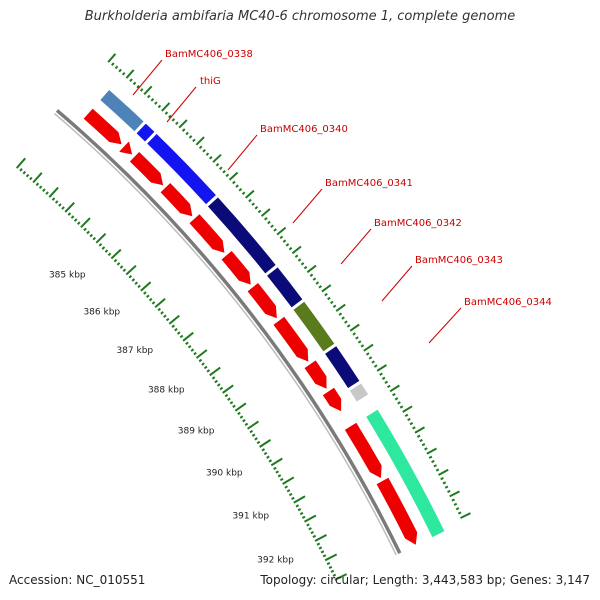  I want to click on gene-label: BamMC406_0342, so click(418, 223).